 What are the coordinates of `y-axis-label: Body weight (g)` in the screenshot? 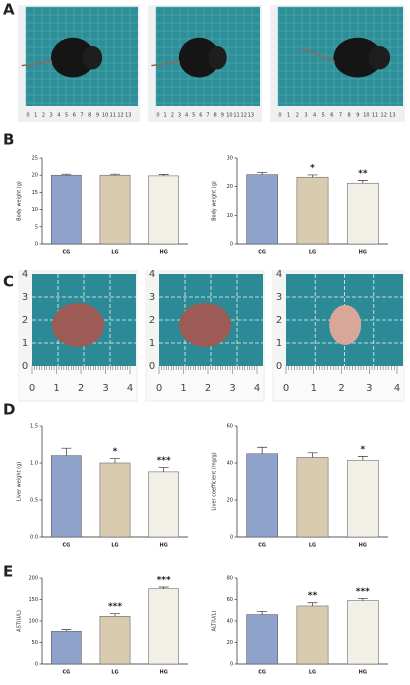 It's located at (215, 201).